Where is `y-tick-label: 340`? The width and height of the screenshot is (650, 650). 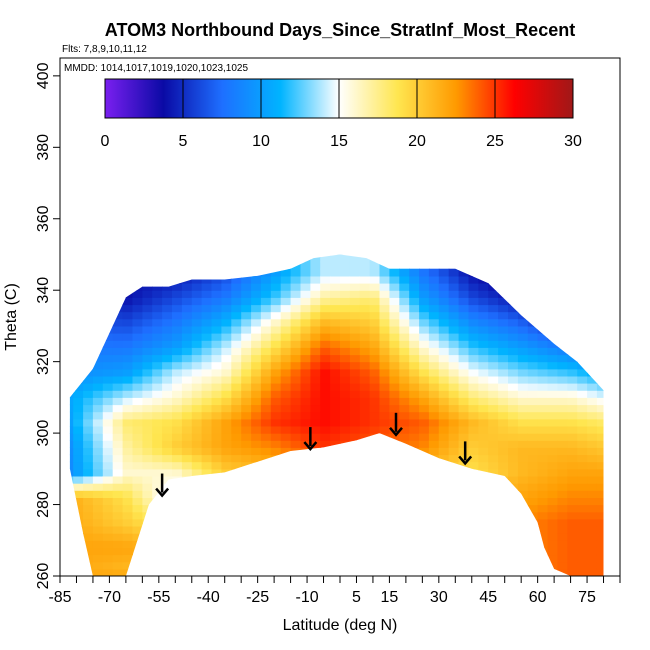
y-tick-label: 340 is located at coordinates (43, 290).